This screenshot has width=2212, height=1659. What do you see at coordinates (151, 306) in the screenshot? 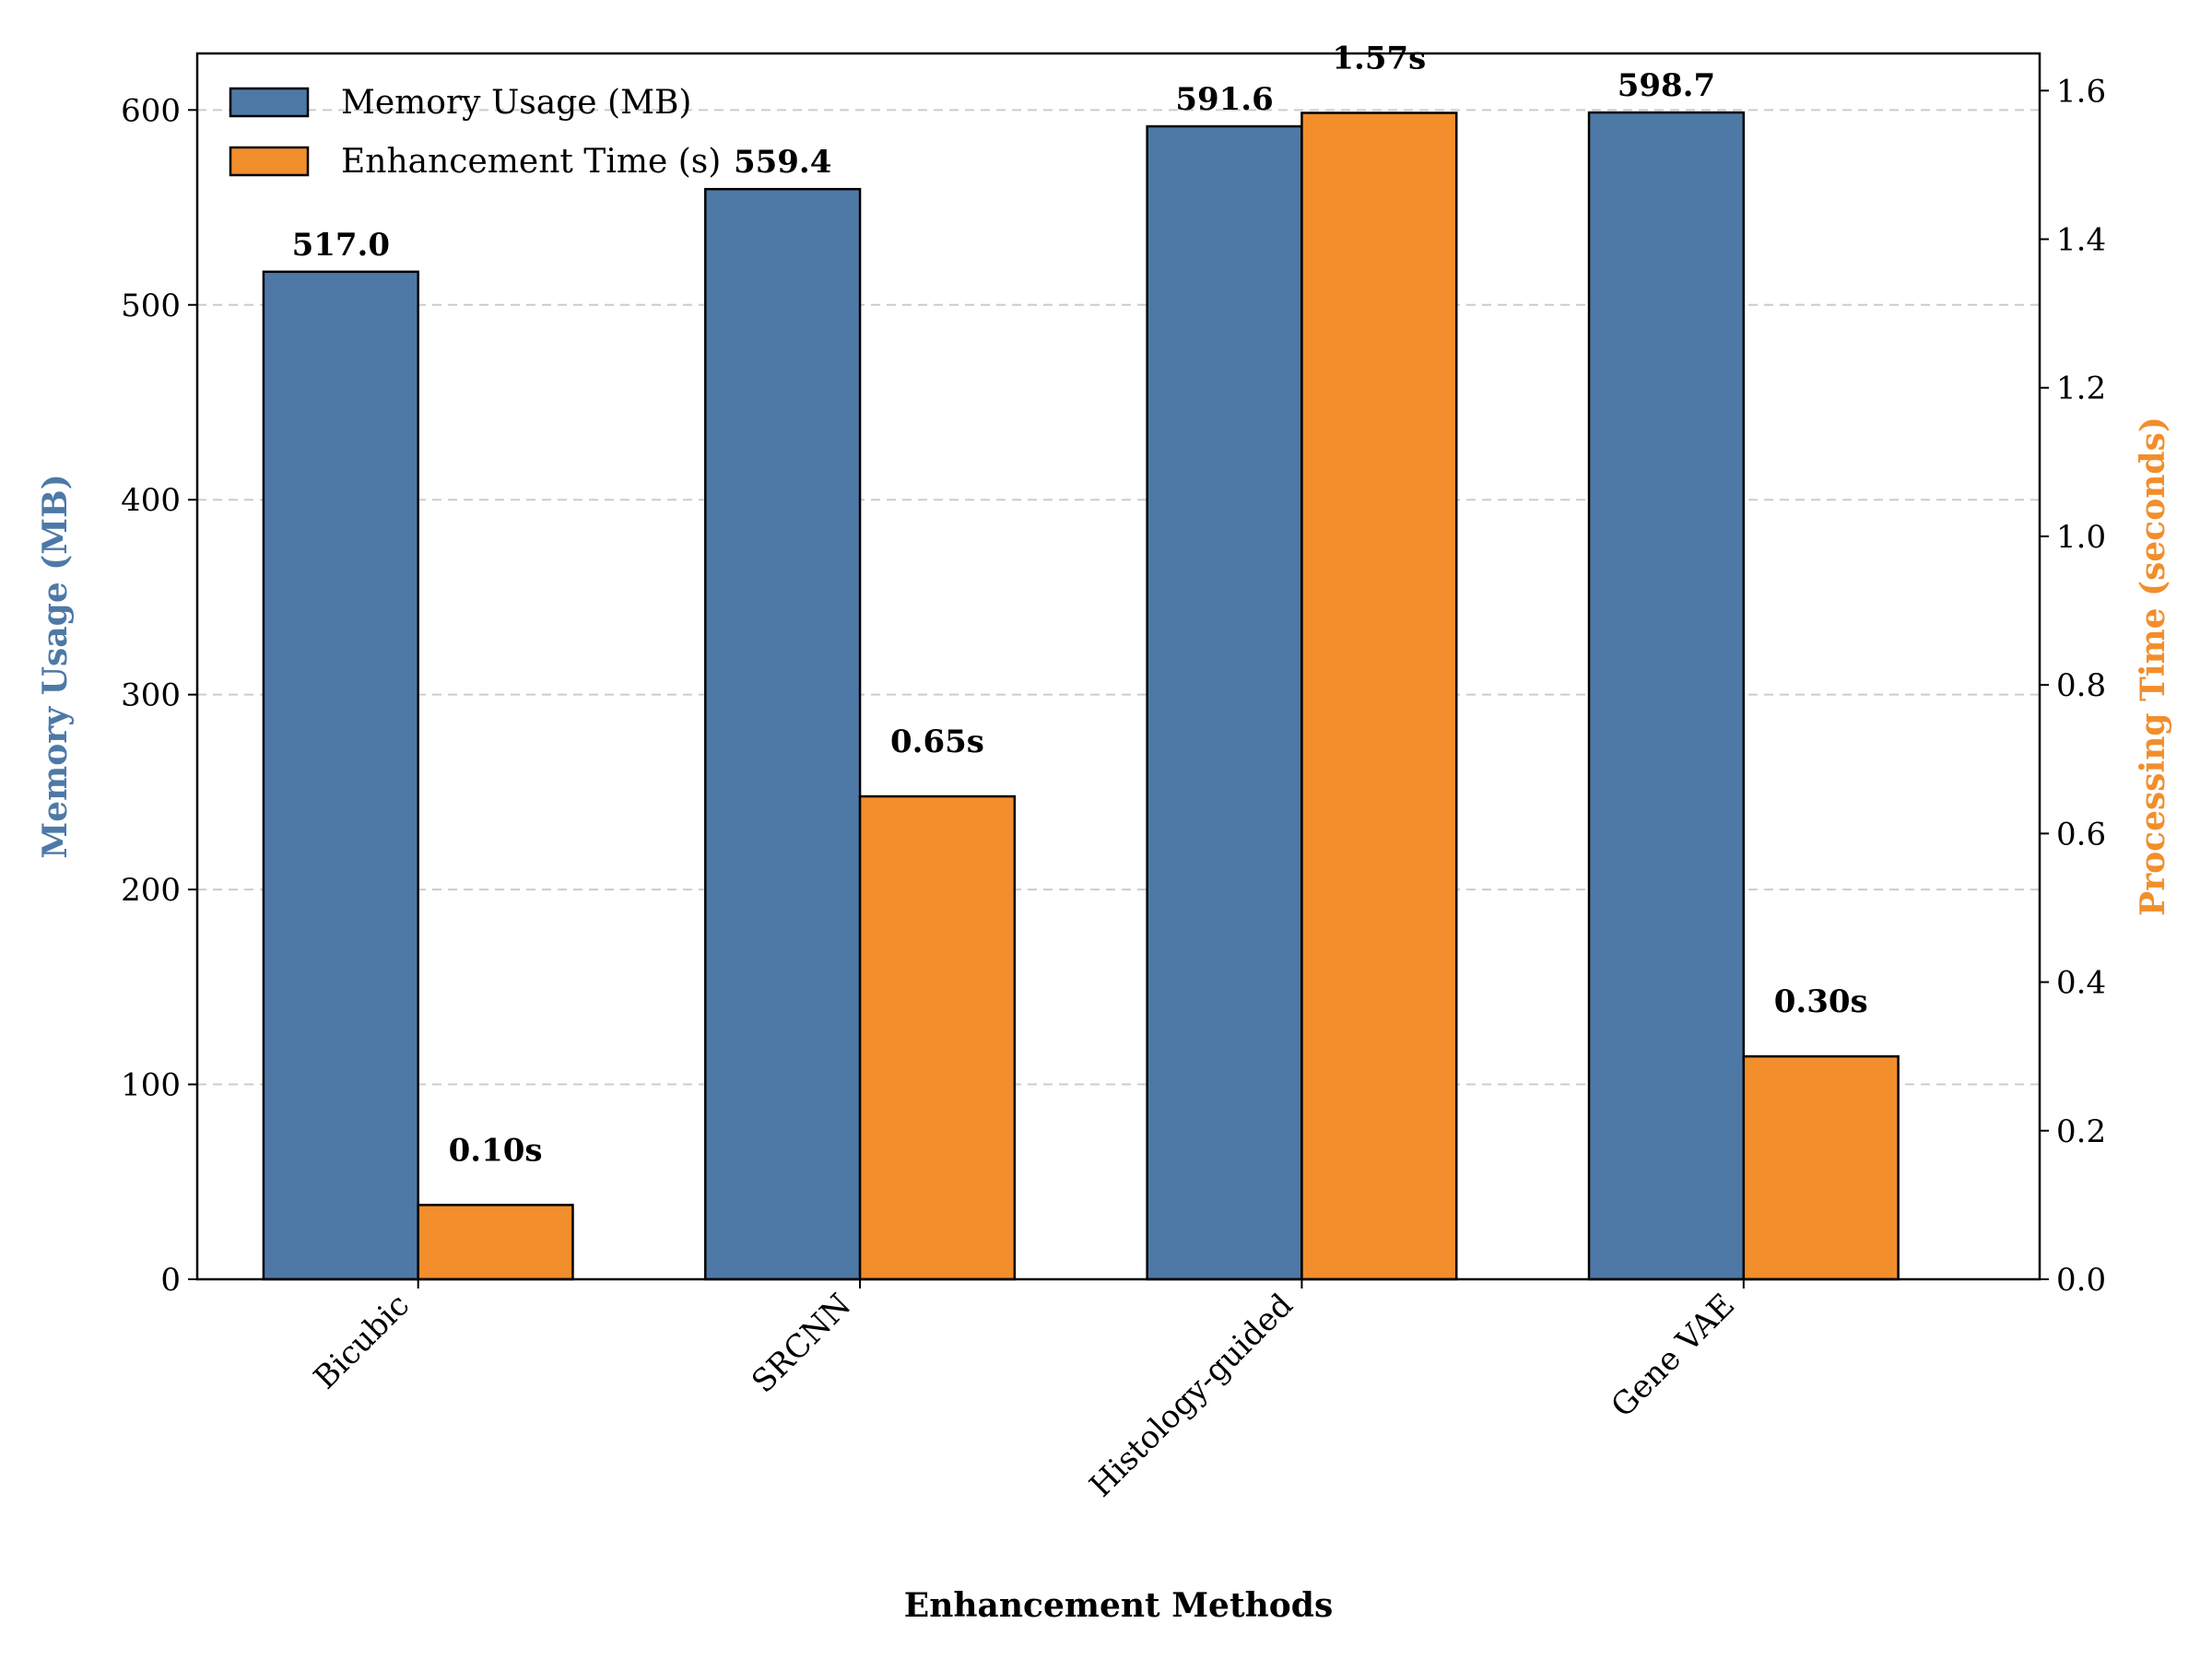
I see `y-tick-label: 500` at bounding box center [151, 306].